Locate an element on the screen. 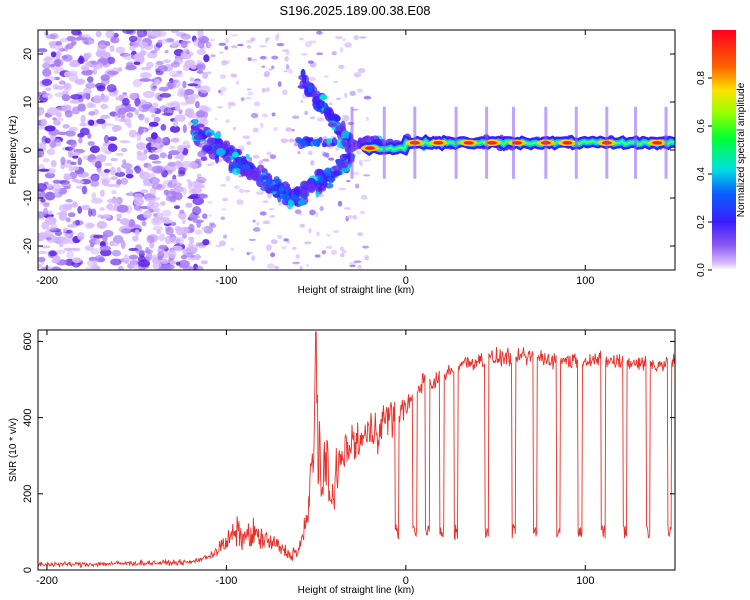  ridge-hotspot-core is located at coordinates (468, 143).